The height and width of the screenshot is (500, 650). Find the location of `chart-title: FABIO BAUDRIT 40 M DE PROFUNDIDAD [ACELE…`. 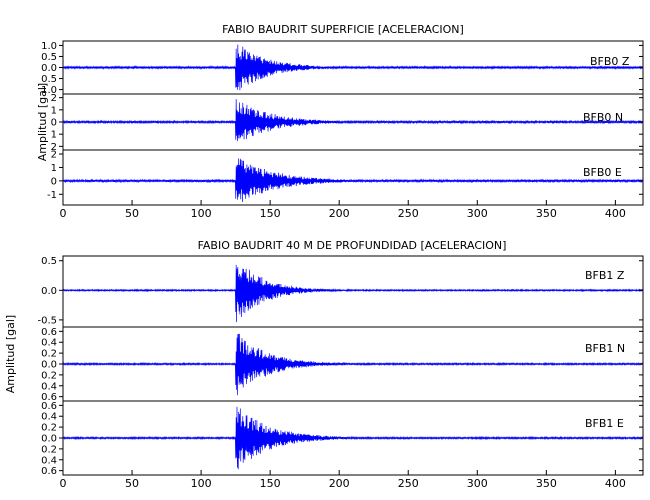

chart-title: FABIO BAUDRIT 40 M DE PROFUNDIDAD [ACELE… is located at coordinates (352, 245).